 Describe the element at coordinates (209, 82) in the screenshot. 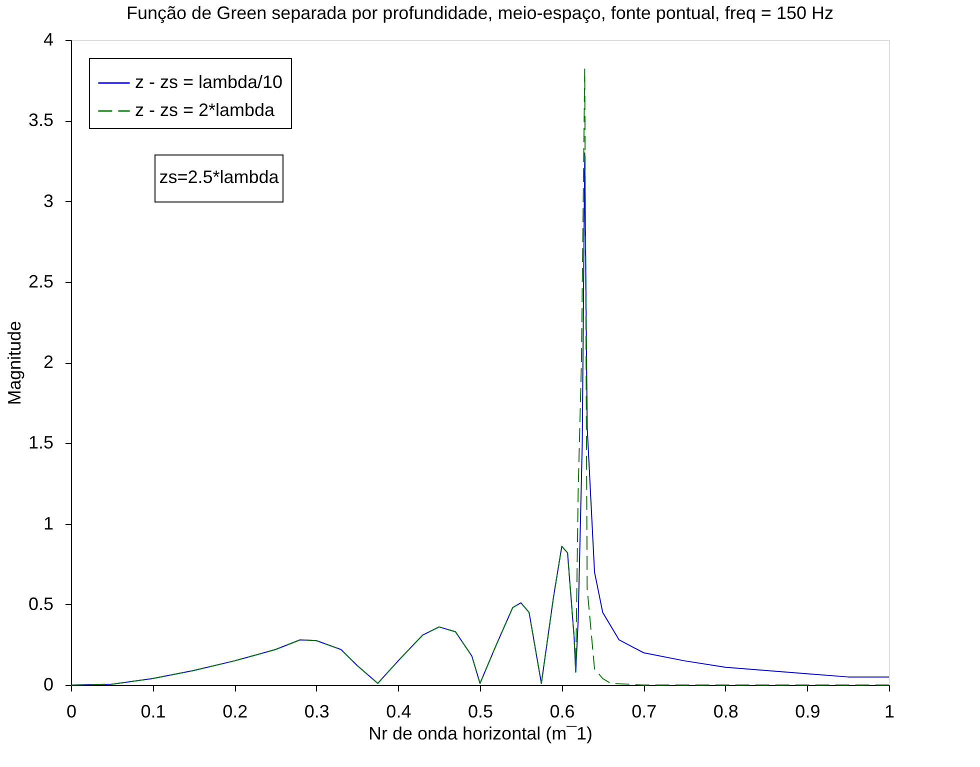

I see `legend-label: z - zs = lambda/10` at that location.